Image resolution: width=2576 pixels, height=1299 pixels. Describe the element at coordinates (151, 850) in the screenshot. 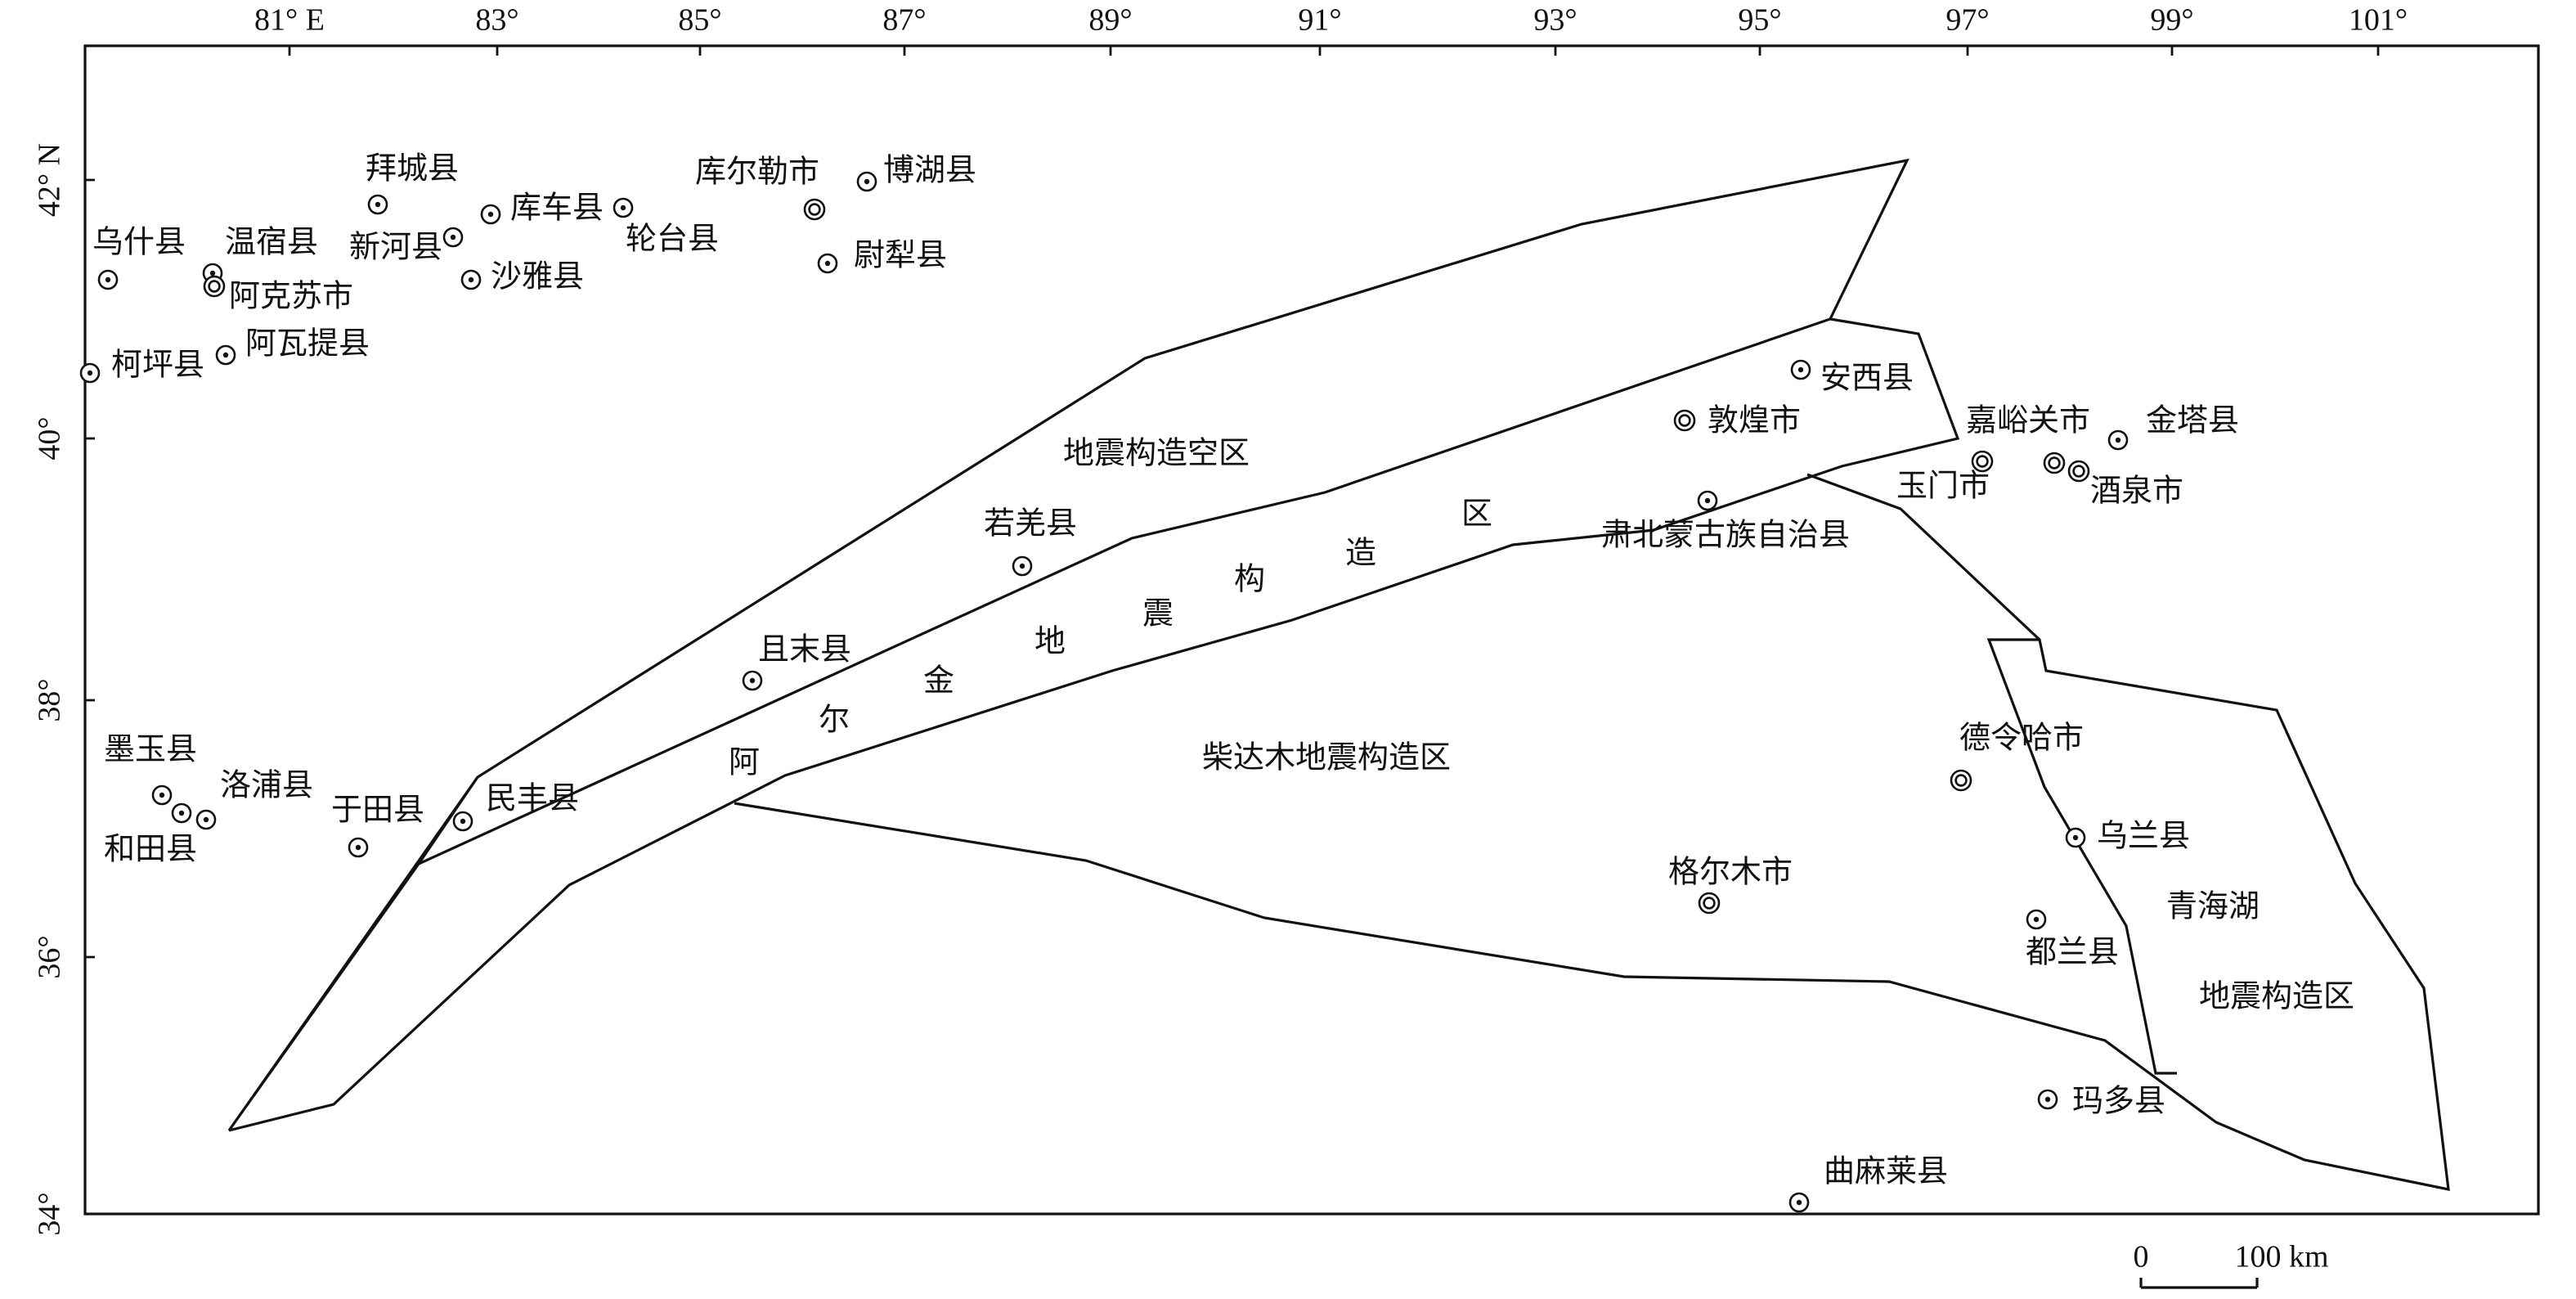

I see `place-label: 和田县` at that location.